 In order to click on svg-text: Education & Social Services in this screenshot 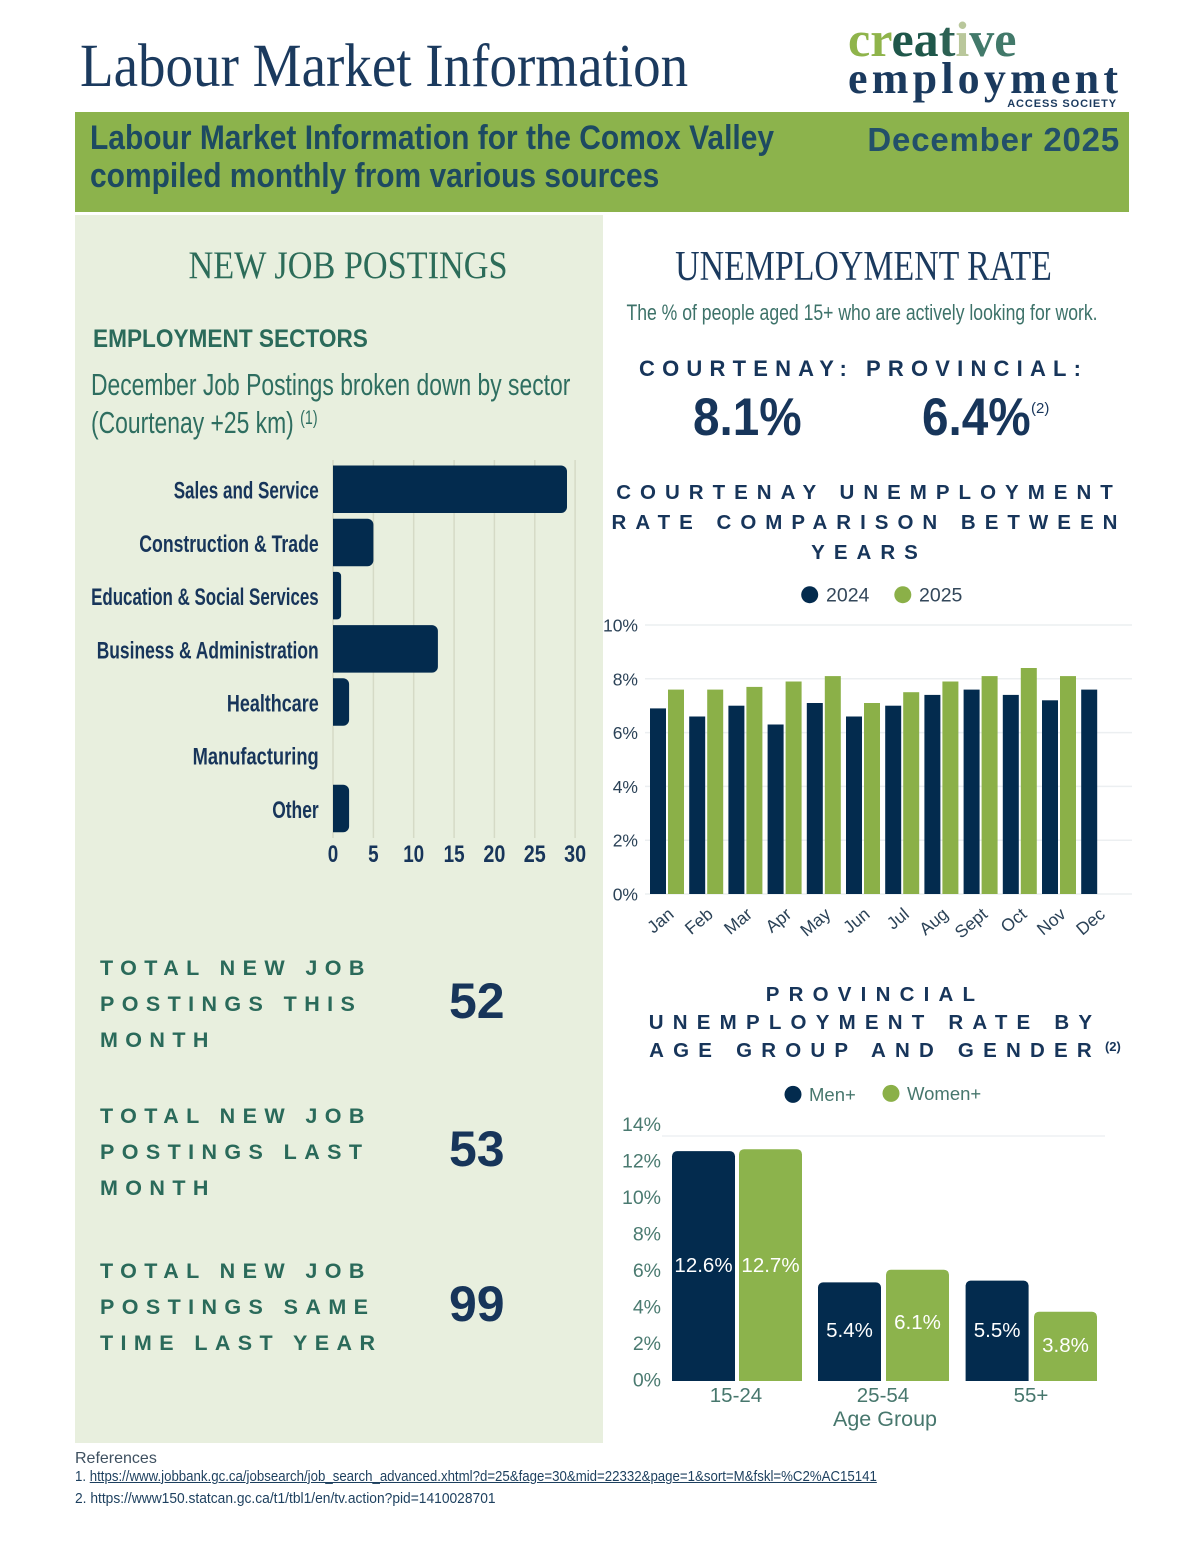, I will do `click(205, 597)`.